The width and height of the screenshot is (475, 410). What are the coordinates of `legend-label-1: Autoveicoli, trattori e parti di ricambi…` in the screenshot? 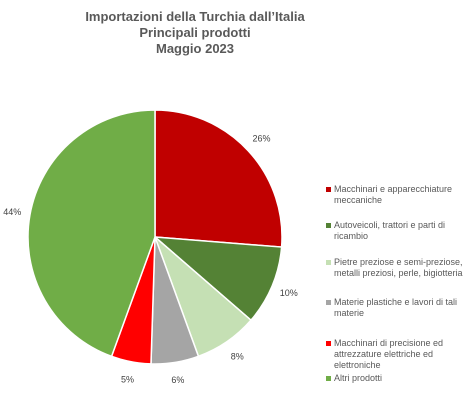 It's located at (390, 230).